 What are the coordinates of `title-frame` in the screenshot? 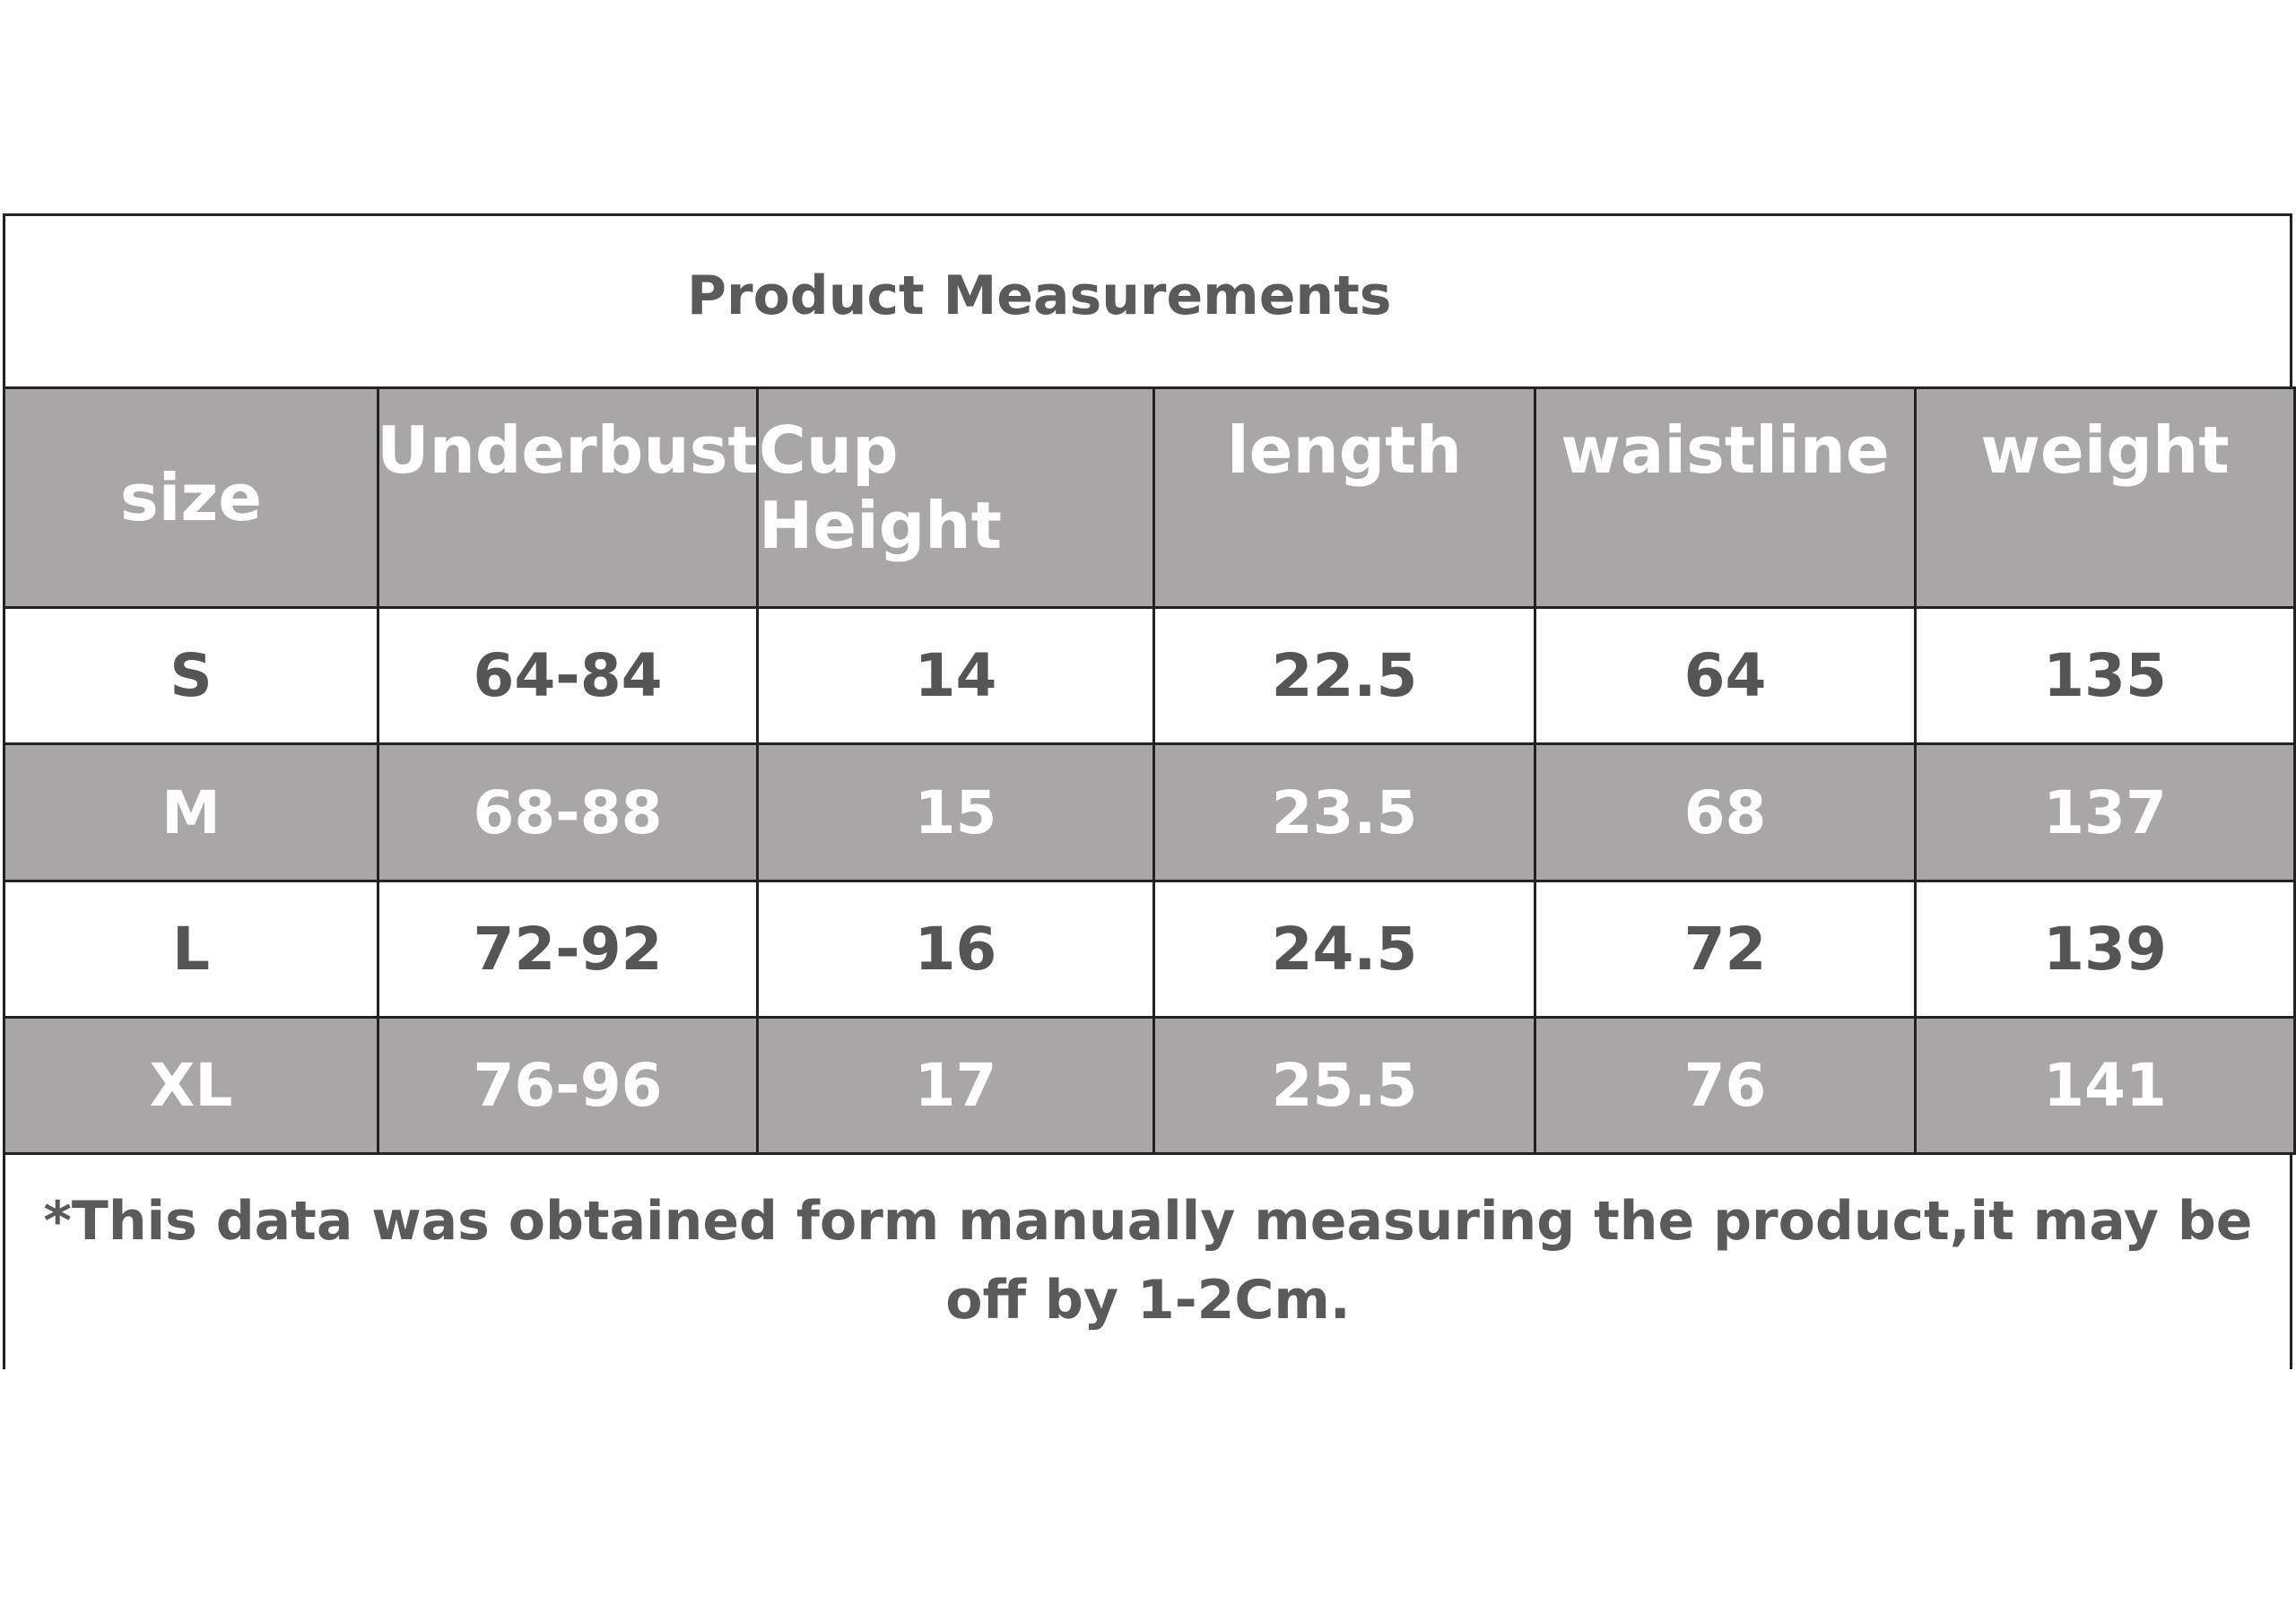 It's located at (1147, 299).